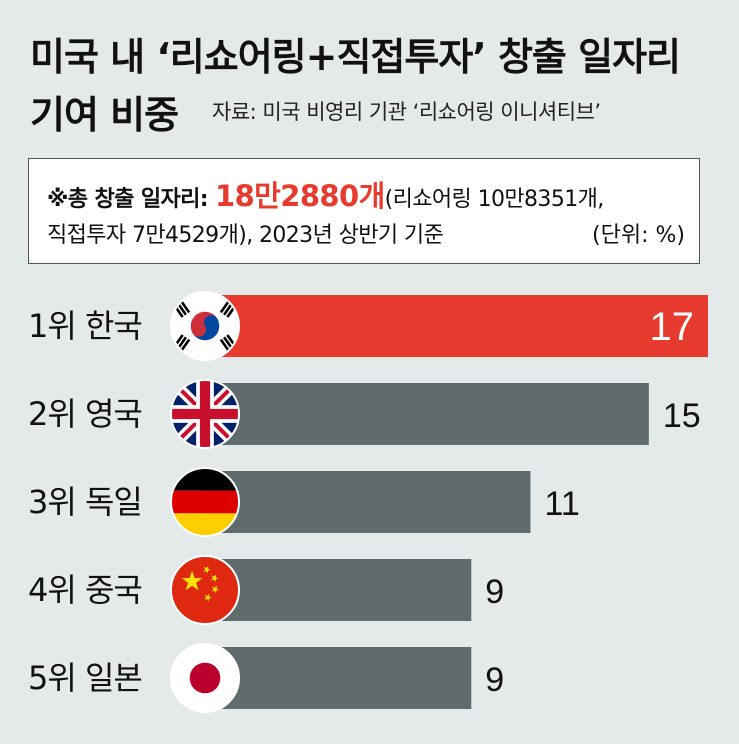  I want to click on value-label-2: 15, so click(682, 416).